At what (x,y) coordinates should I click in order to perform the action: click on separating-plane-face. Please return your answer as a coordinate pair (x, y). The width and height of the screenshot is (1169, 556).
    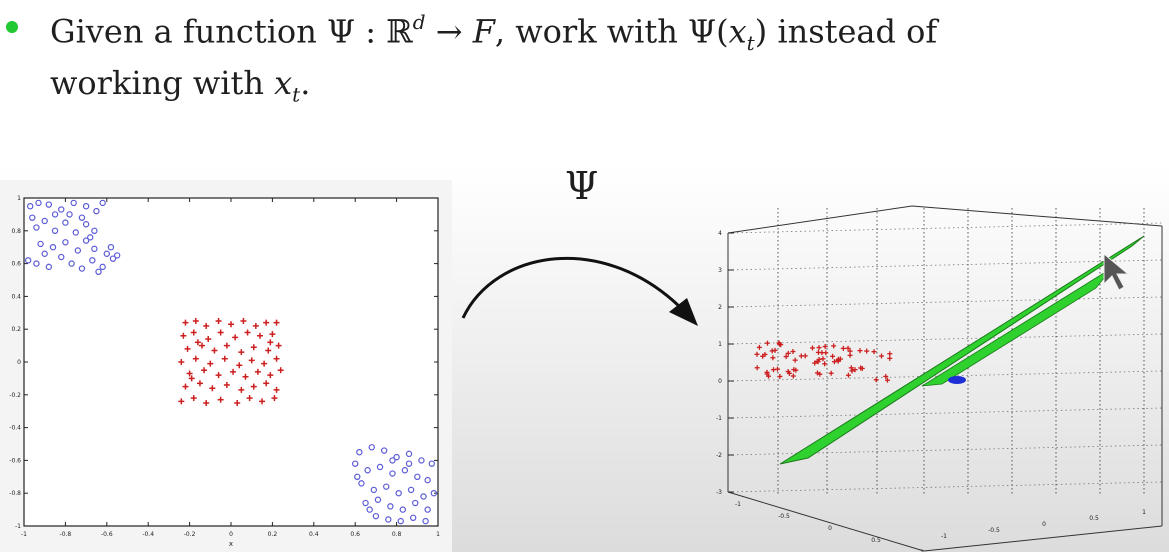
    Looking at the image, I should click on (1017, 327).